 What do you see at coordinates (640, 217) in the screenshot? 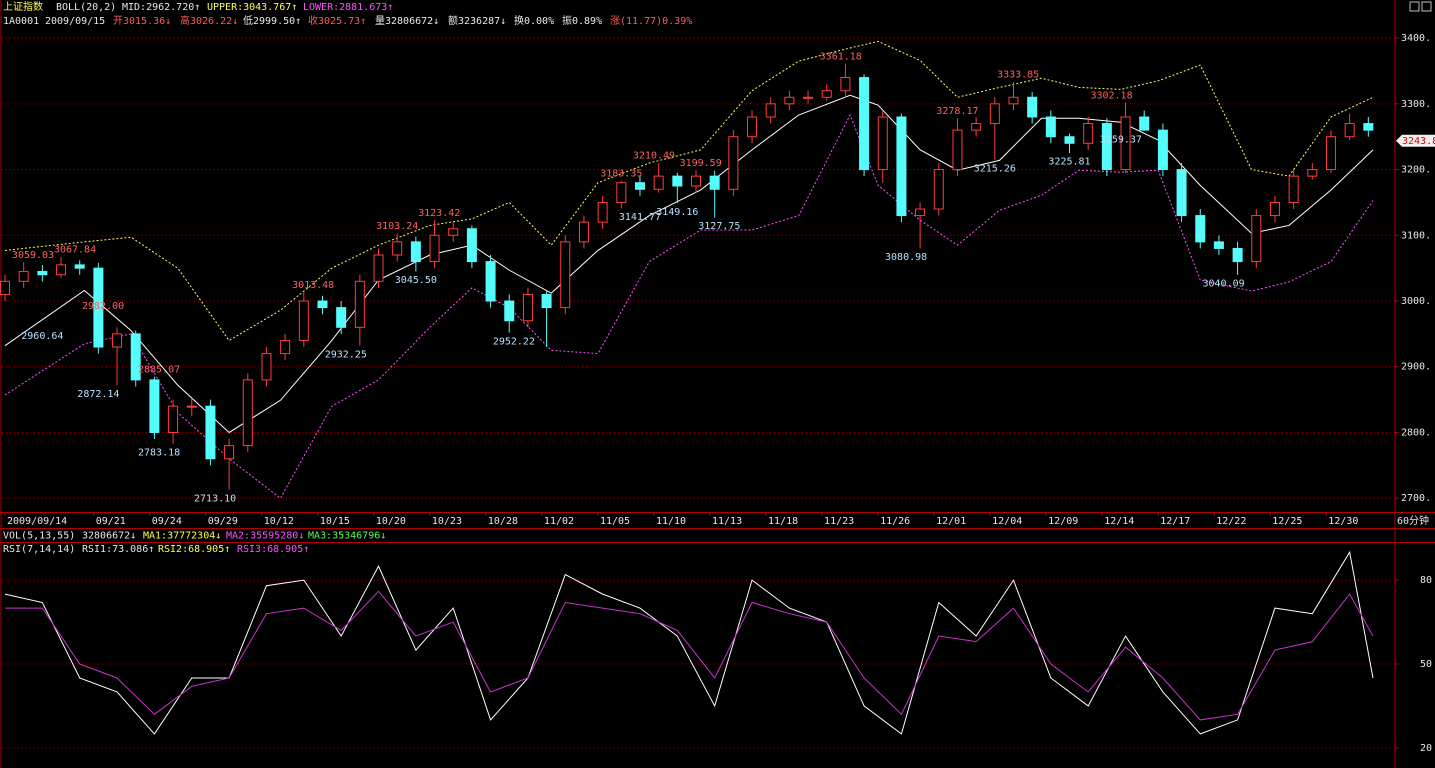
I see `low-label: 3141.77` at bounding box center [640, 217].